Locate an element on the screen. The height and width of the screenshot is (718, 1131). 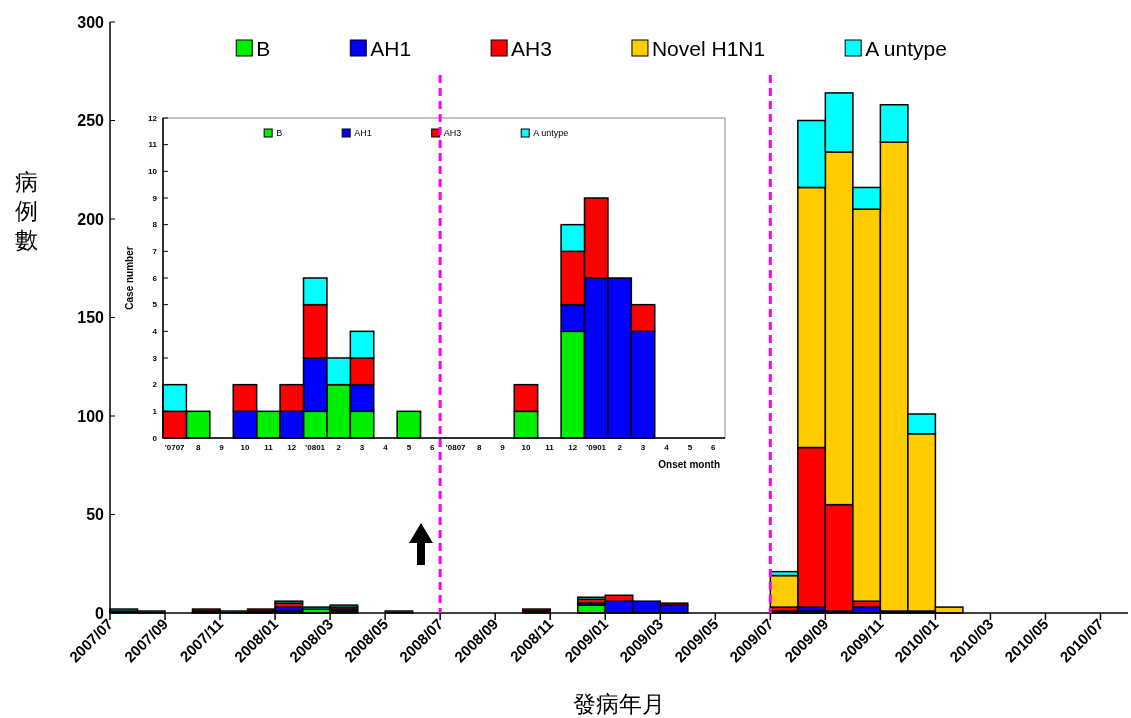
y-tick-label: 2 is located at coordinates (155, 385).